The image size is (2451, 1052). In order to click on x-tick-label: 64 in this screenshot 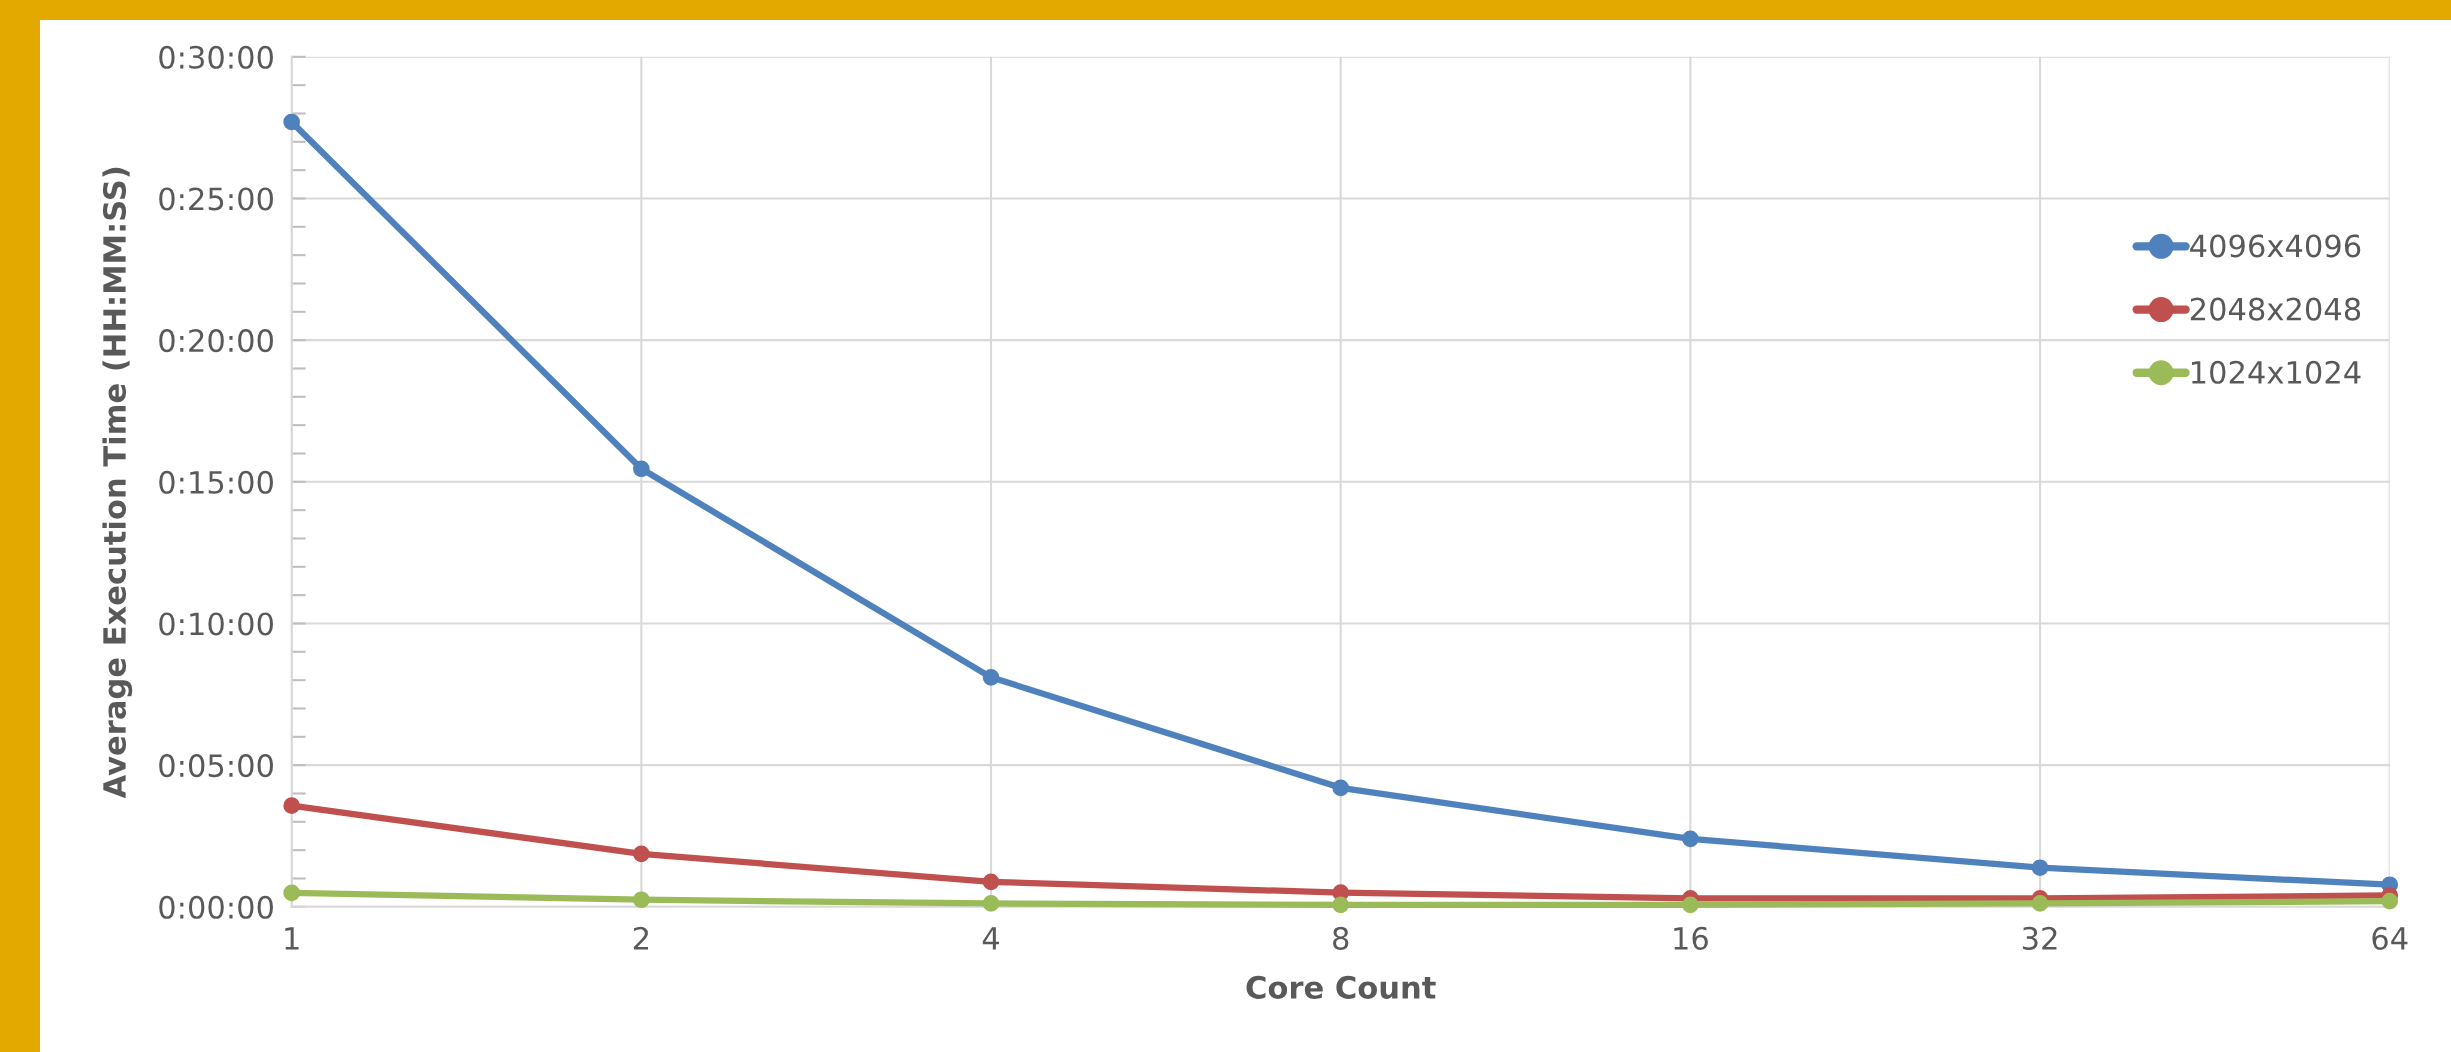, I will do `click(2390, 938)`.